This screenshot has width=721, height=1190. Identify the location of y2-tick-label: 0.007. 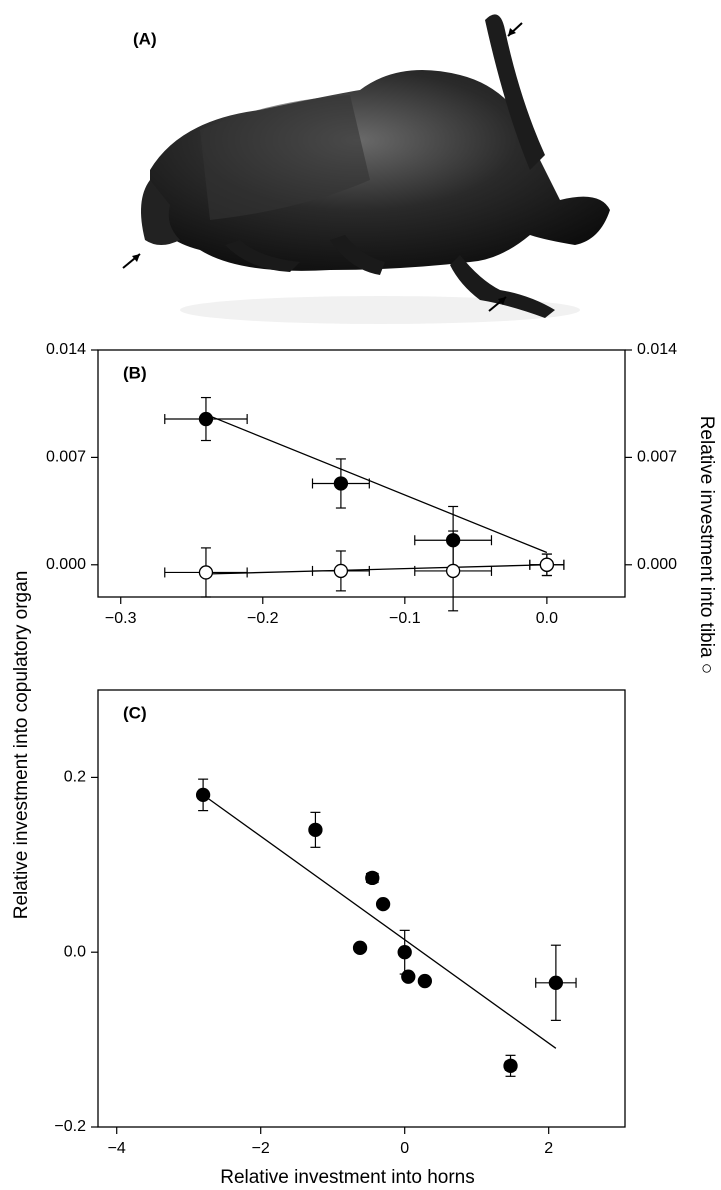
(657, 457).